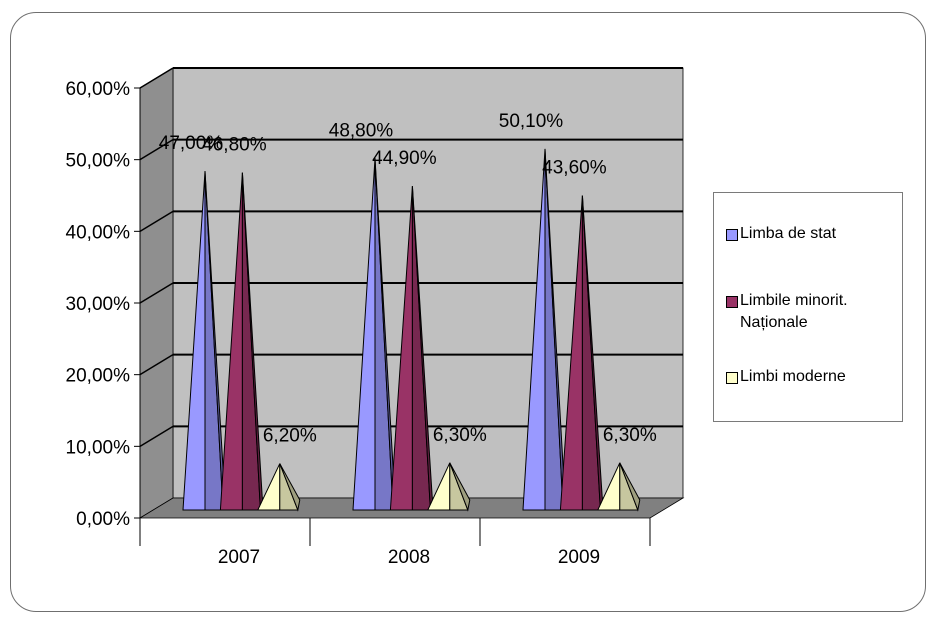 This screenshot has height=617, width=929. I want to click on legend-swatch-limbile-minoritatilor, so click(732, 302).